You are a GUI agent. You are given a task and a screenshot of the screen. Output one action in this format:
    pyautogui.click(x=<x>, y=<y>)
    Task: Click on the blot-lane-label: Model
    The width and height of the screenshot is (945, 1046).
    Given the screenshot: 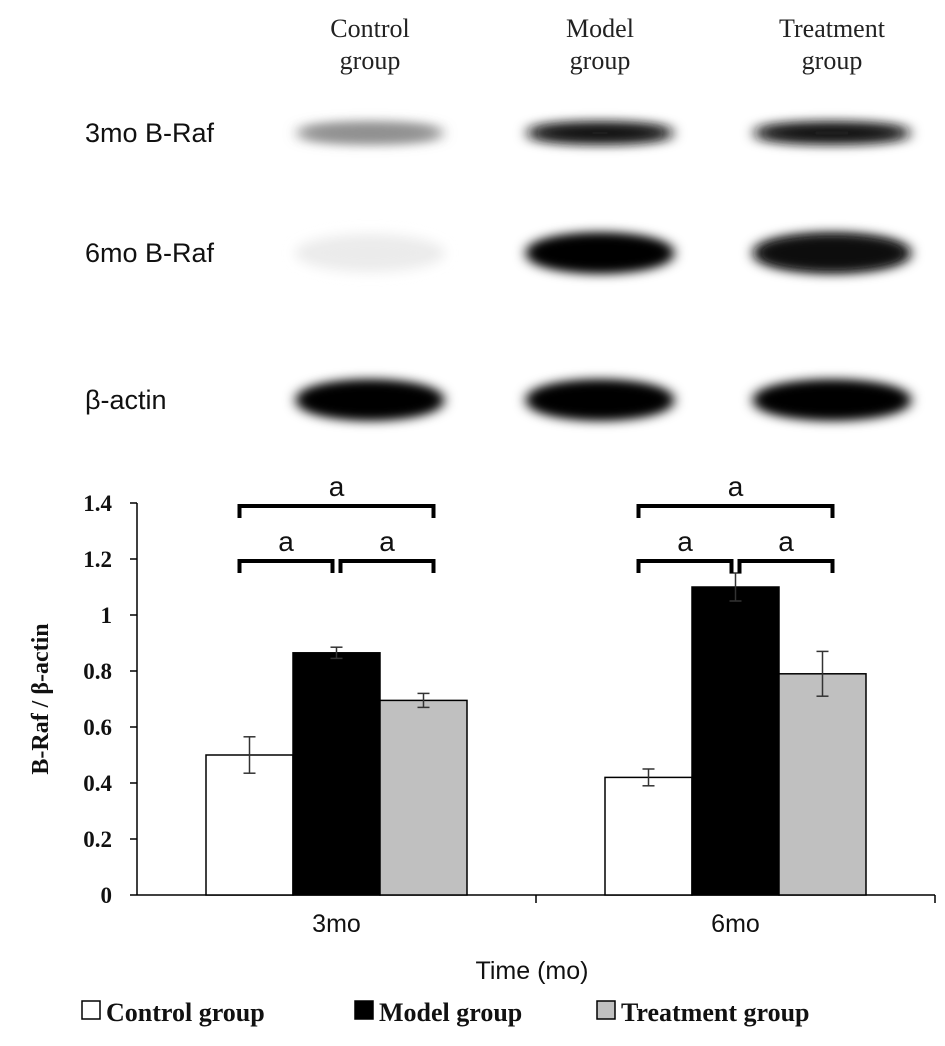 What is the action you would take?
    pyautogui.click(x=600, y=28)
    